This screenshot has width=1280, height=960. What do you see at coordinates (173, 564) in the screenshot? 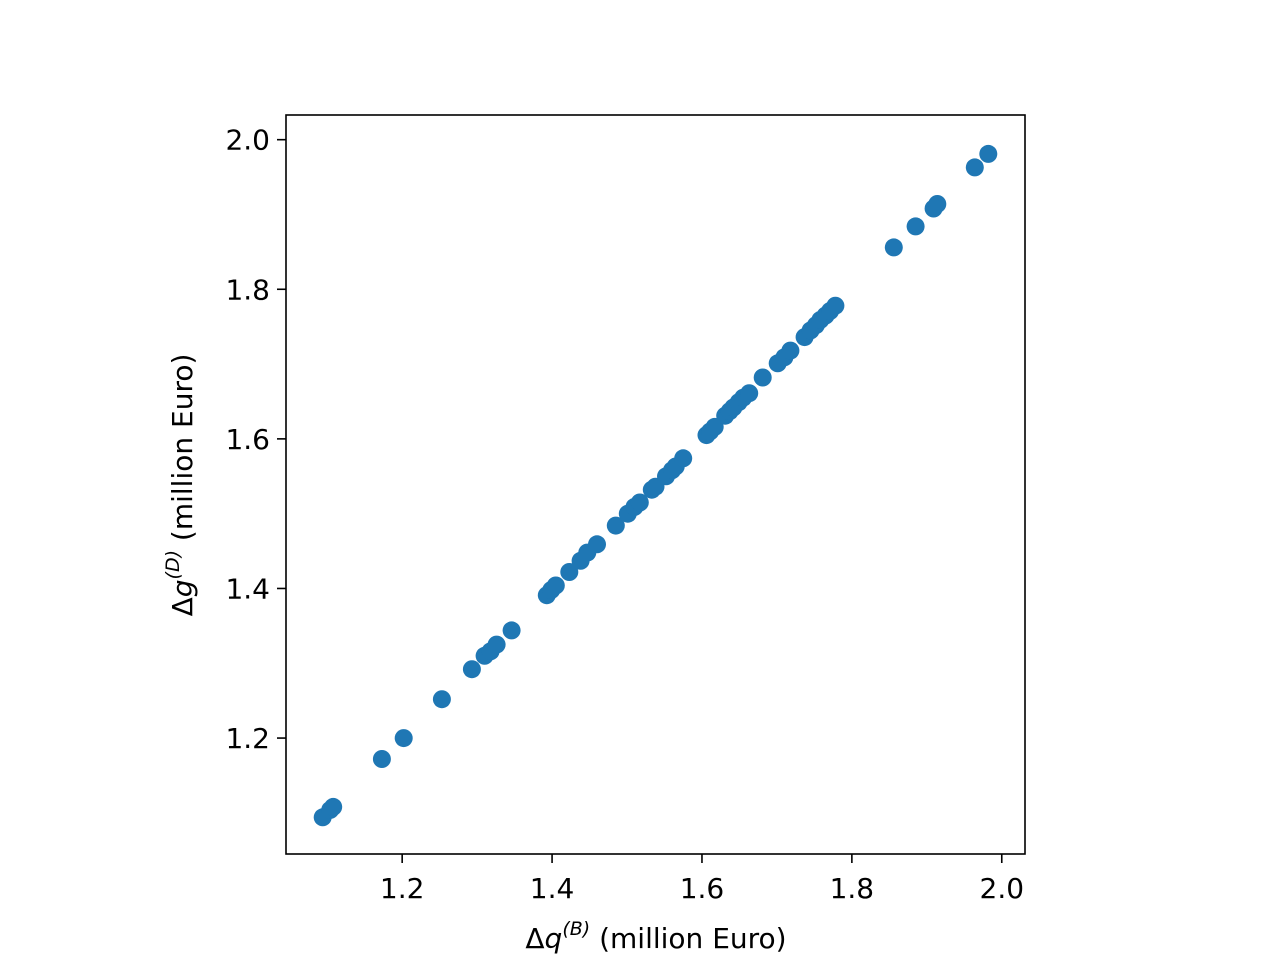
I see `y-axis-label-sup: (D)` at bounding box center [173, 564].